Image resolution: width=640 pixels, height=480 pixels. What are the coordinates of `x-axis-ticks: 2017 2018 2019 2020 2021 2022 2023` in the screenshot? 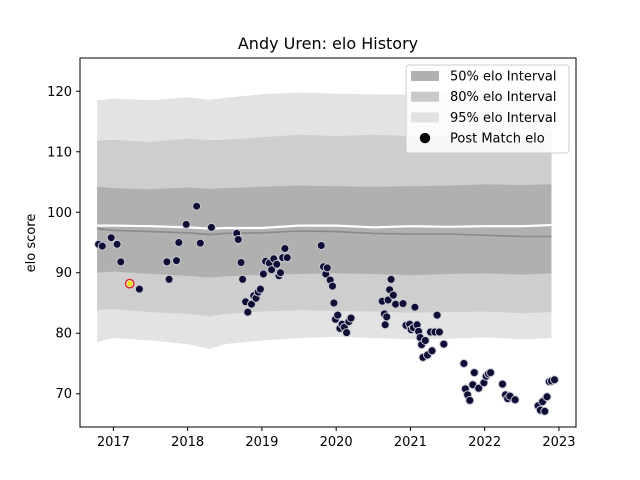 It's located at (336, 438).